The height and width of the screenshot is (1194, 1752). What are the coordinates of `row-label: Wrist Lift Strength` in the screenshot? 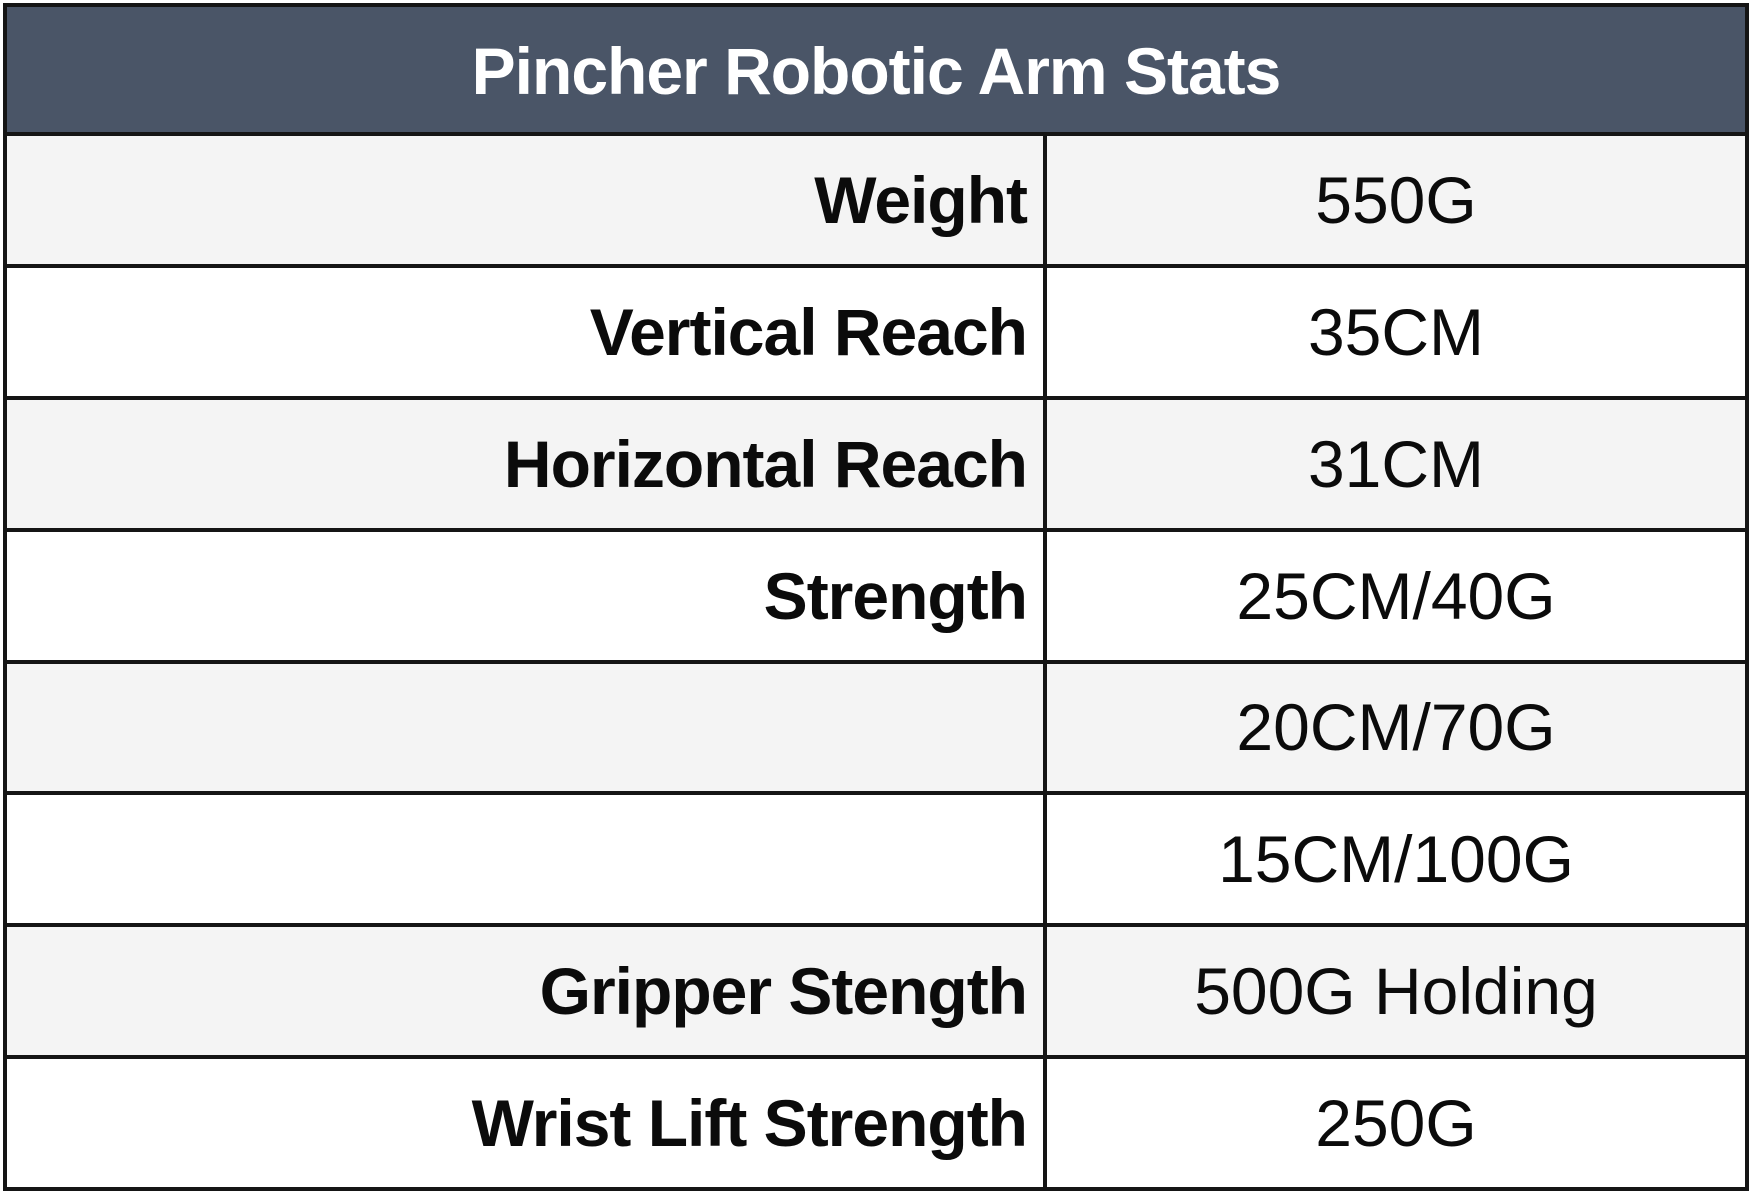 It's located at (527, 1123).